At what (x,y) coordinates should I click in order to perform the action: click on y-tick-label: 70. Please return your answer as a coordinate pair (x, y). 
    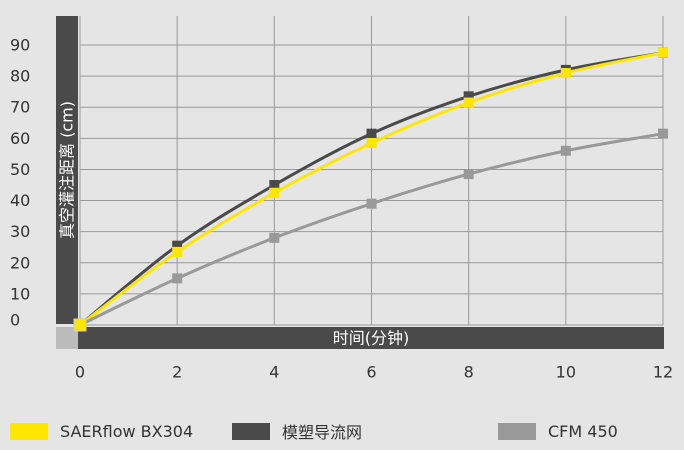
    Looking at the image, I should click on (20, 107).